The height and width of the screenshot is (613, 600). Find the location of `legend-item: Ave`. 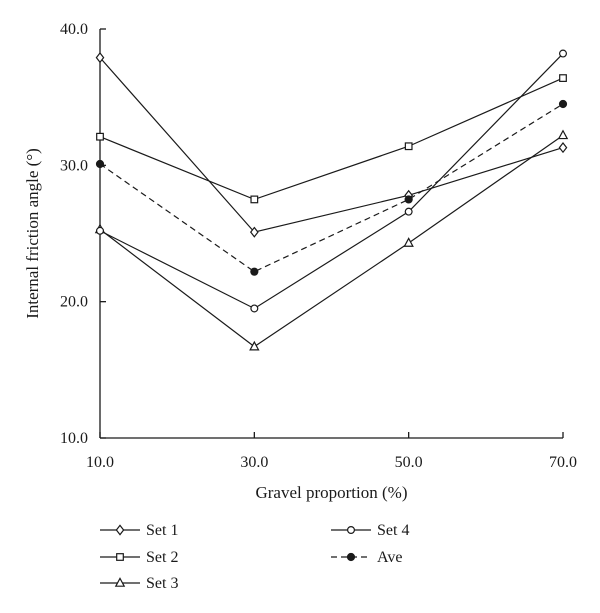

legend-item: Ave is located at coordinates (366, 557).